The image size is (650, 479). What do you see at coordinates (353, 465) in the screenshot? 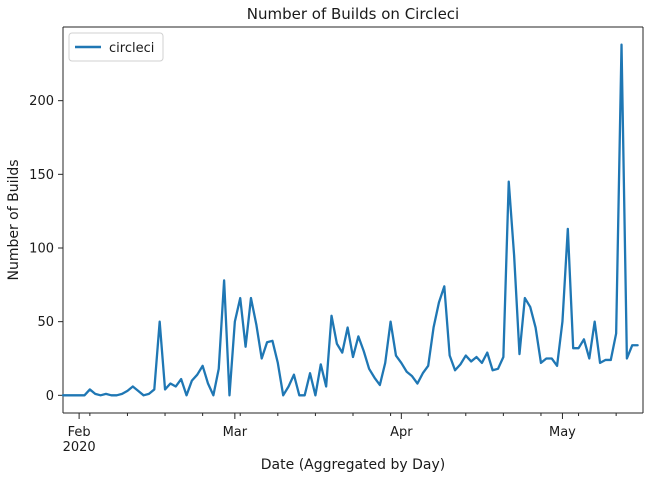
I see `x-axis-title: Date (Aggregated by Day)` at bounding box center [353, 465].